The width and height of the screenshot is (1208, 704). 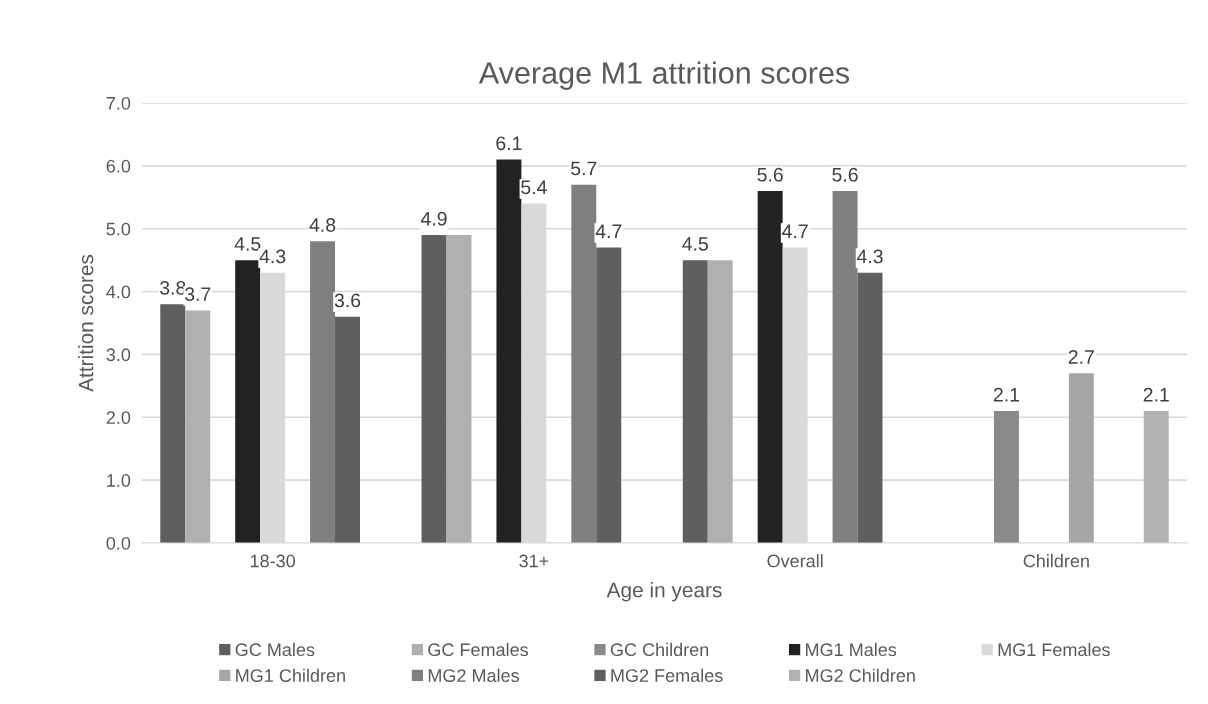 I want to click on y-tick-label: 0.0, so click(x=118, y=543).